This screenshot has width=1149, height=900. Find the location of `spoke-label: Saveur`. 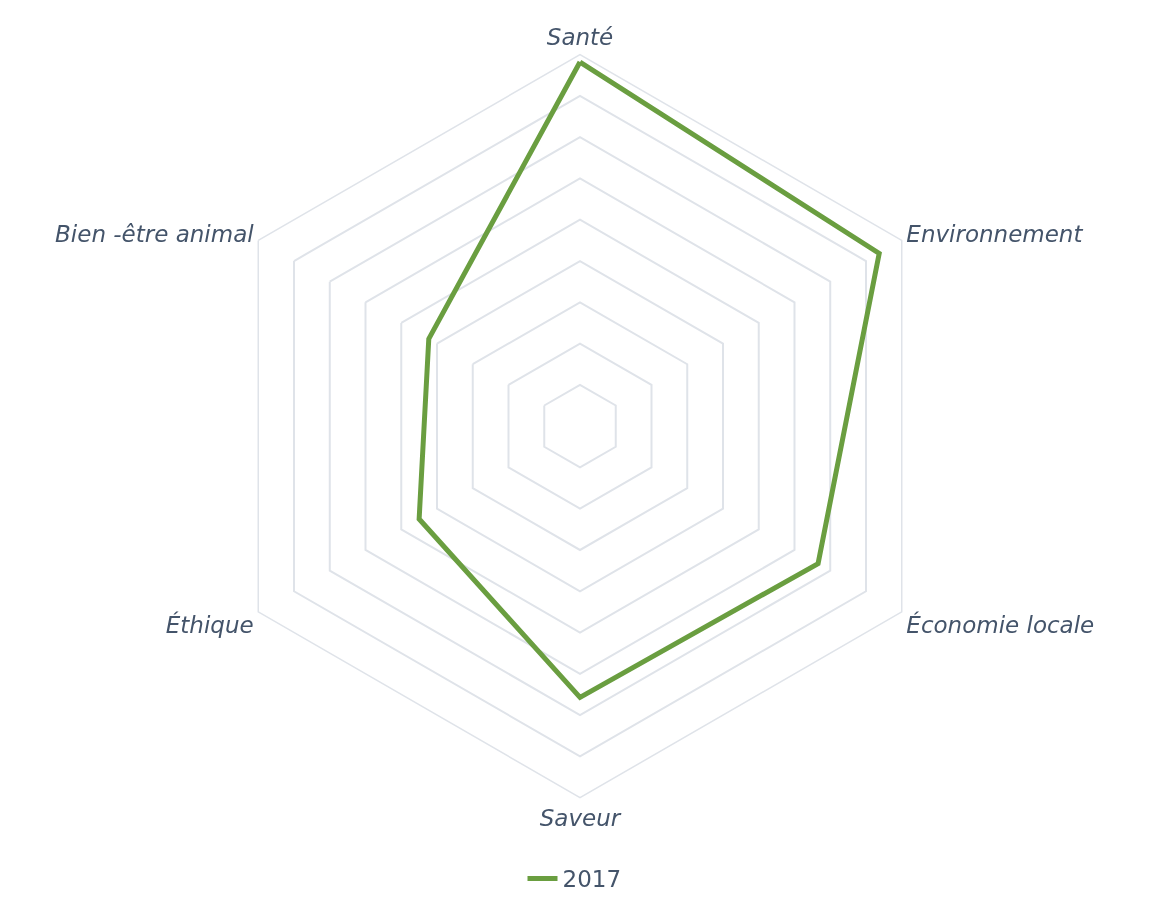

spoke-label: Saveur is located at coordinates (580, 818).